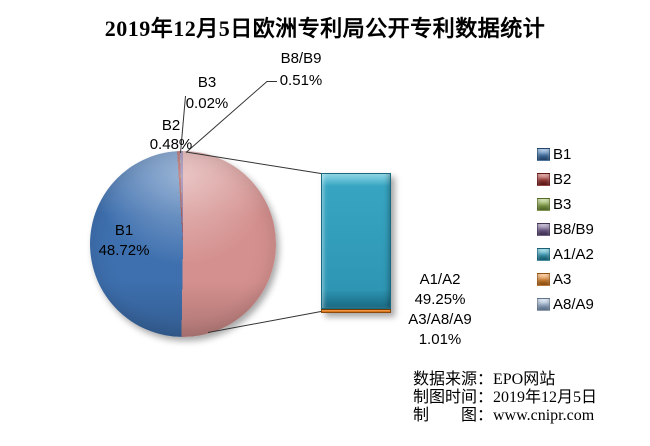 The height and width of the screenshot is (446, 650). What do you see at coordinates (573, 229) in the screenshot?
I see `legend-label: B8/B9` at bounding box center [573, 229].